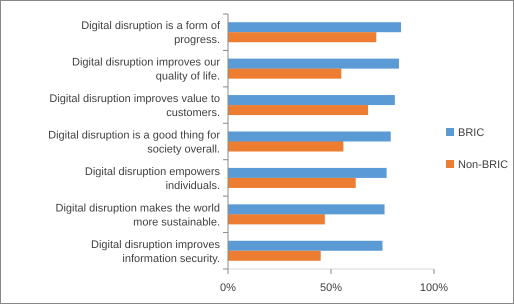 The image size is (514, 304). Describe the element at coordinates (151, 33) in the screenshot. I see `y-tick-label: Digital disruption is a form of progress.` at that location.